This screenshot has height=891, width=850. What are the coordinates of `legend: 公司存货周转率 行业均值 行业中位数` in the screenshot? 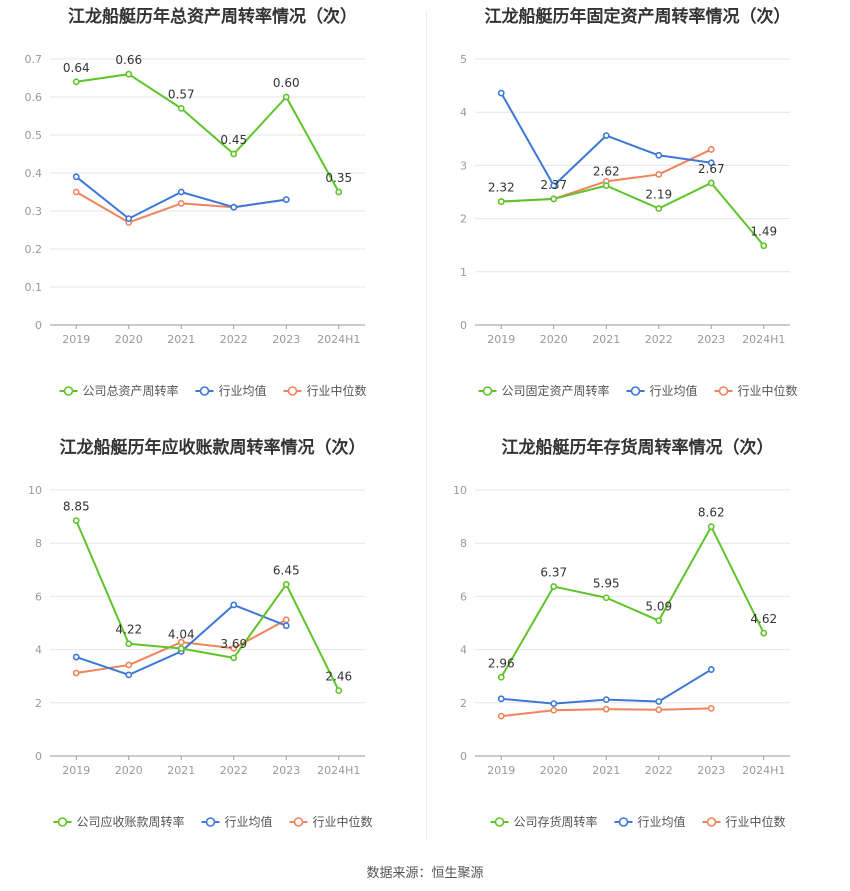 It's located at (638, 821).